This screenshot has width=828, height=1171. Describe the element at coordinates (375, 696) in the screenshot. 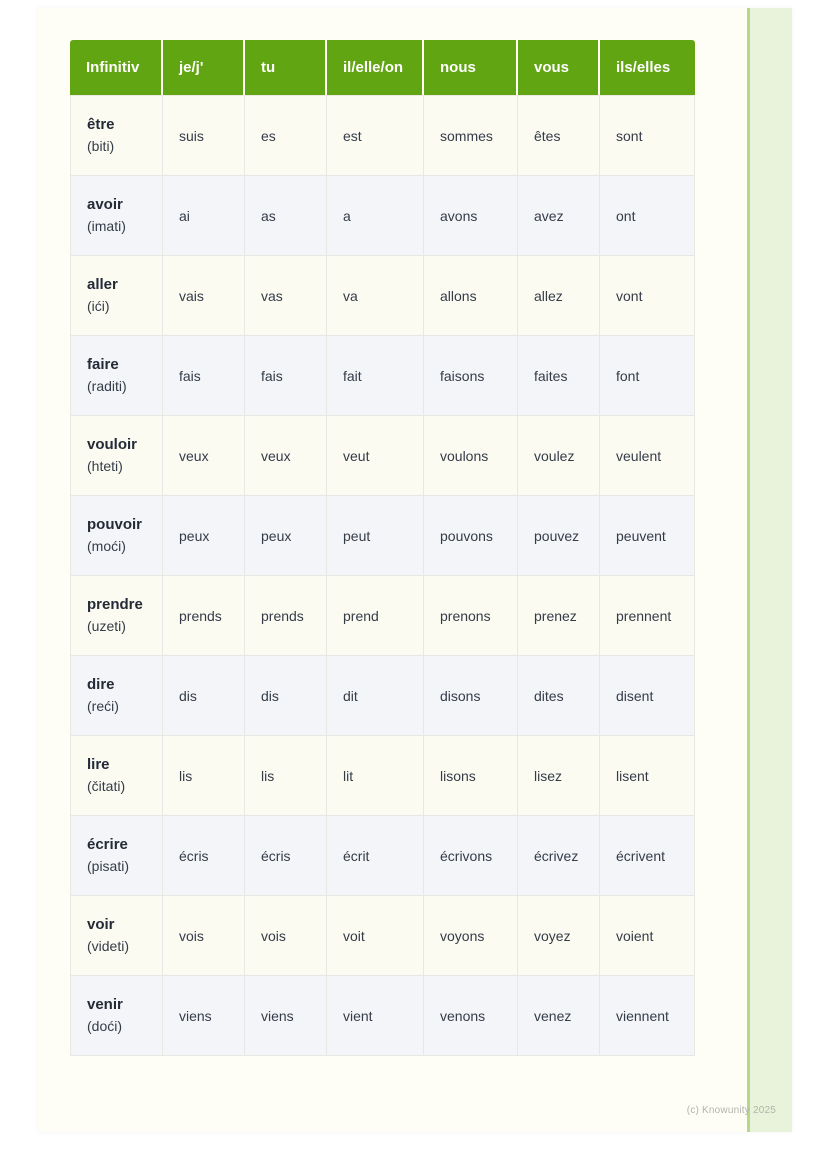

I see `form-cell: dit` at that location.